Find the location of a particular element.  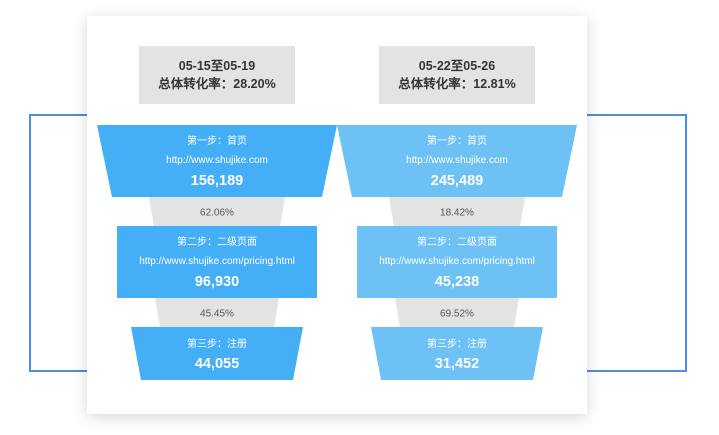

period-box-right: 05-22至05-26 总体转化率：12.81% is located at coordinates (457, 75).